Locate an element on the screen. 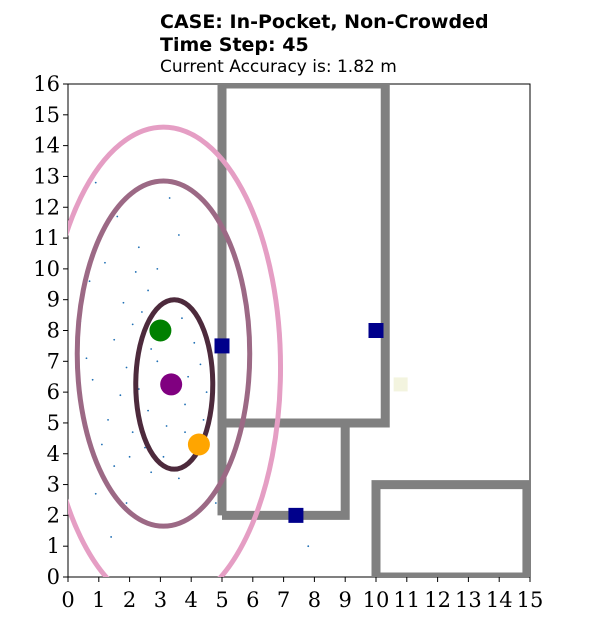  x-tick-label: 8 is located at coordinates (314, 600).